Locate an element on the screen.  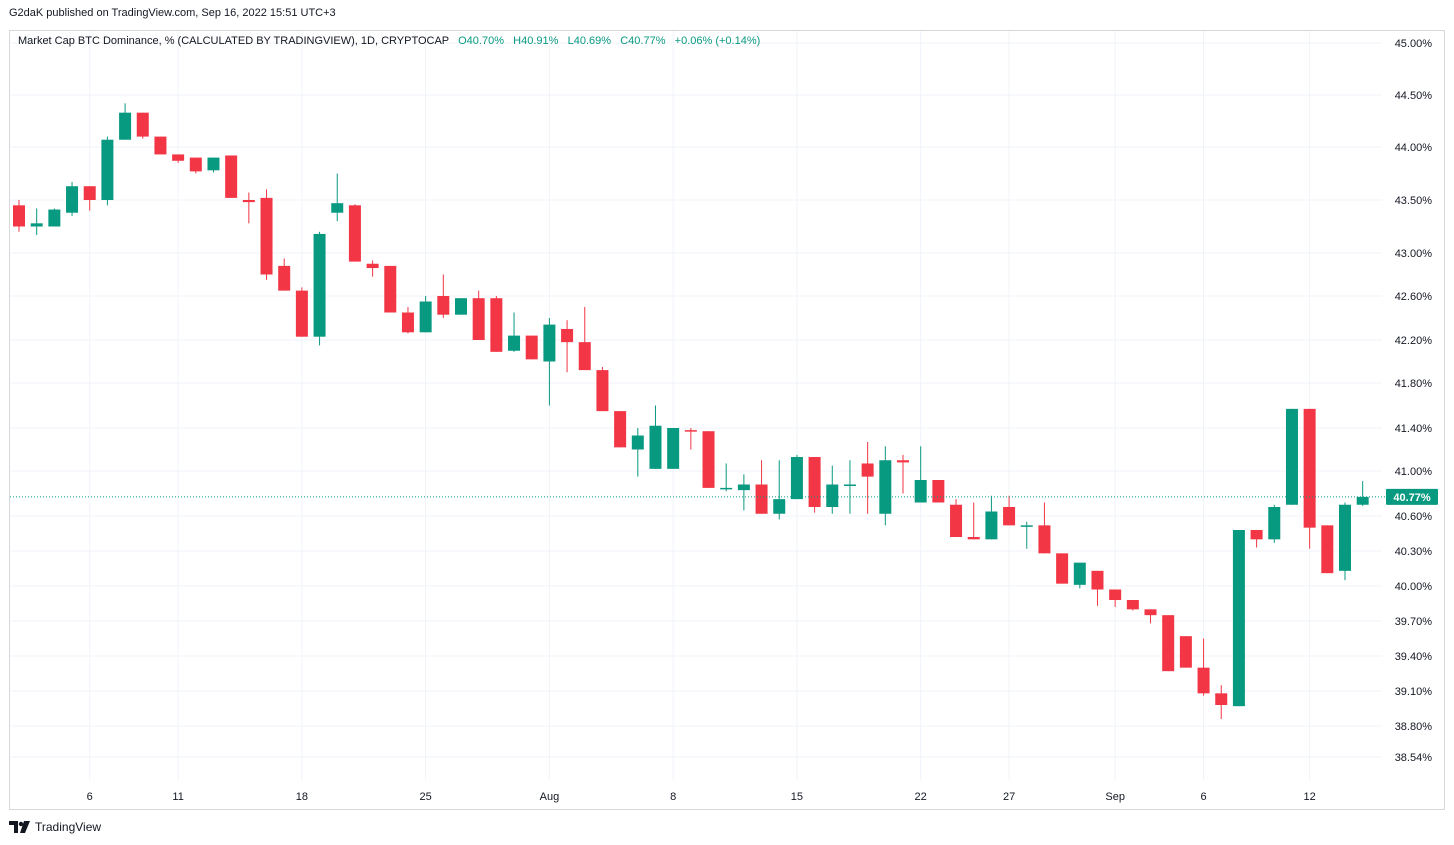
legend-high: H40.91% is located at coordinates (536, 41).